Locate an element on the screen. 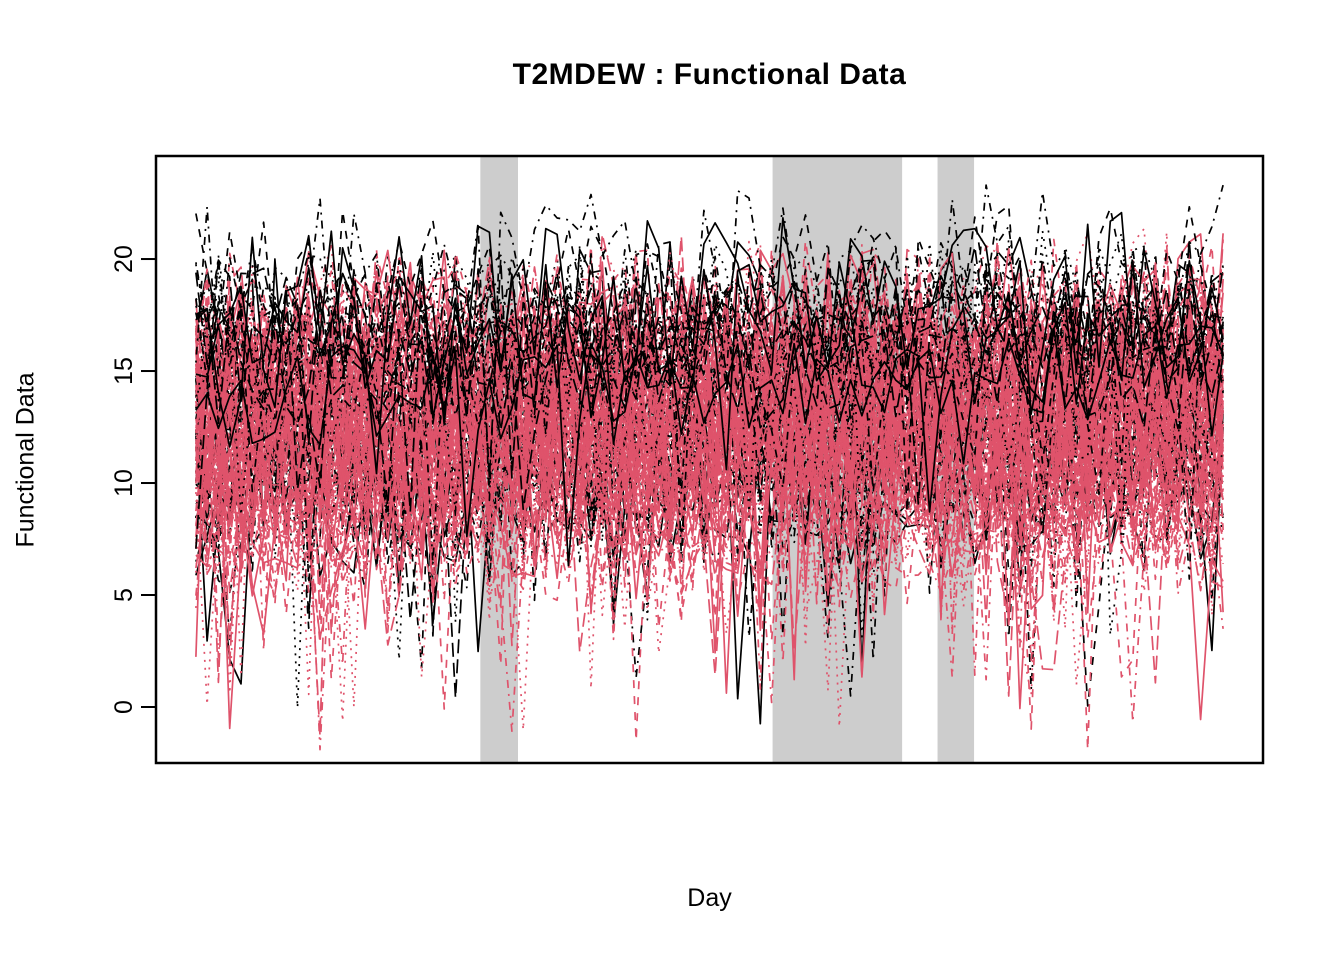  x-axis-label: Day is located at coordinates (709, 898).